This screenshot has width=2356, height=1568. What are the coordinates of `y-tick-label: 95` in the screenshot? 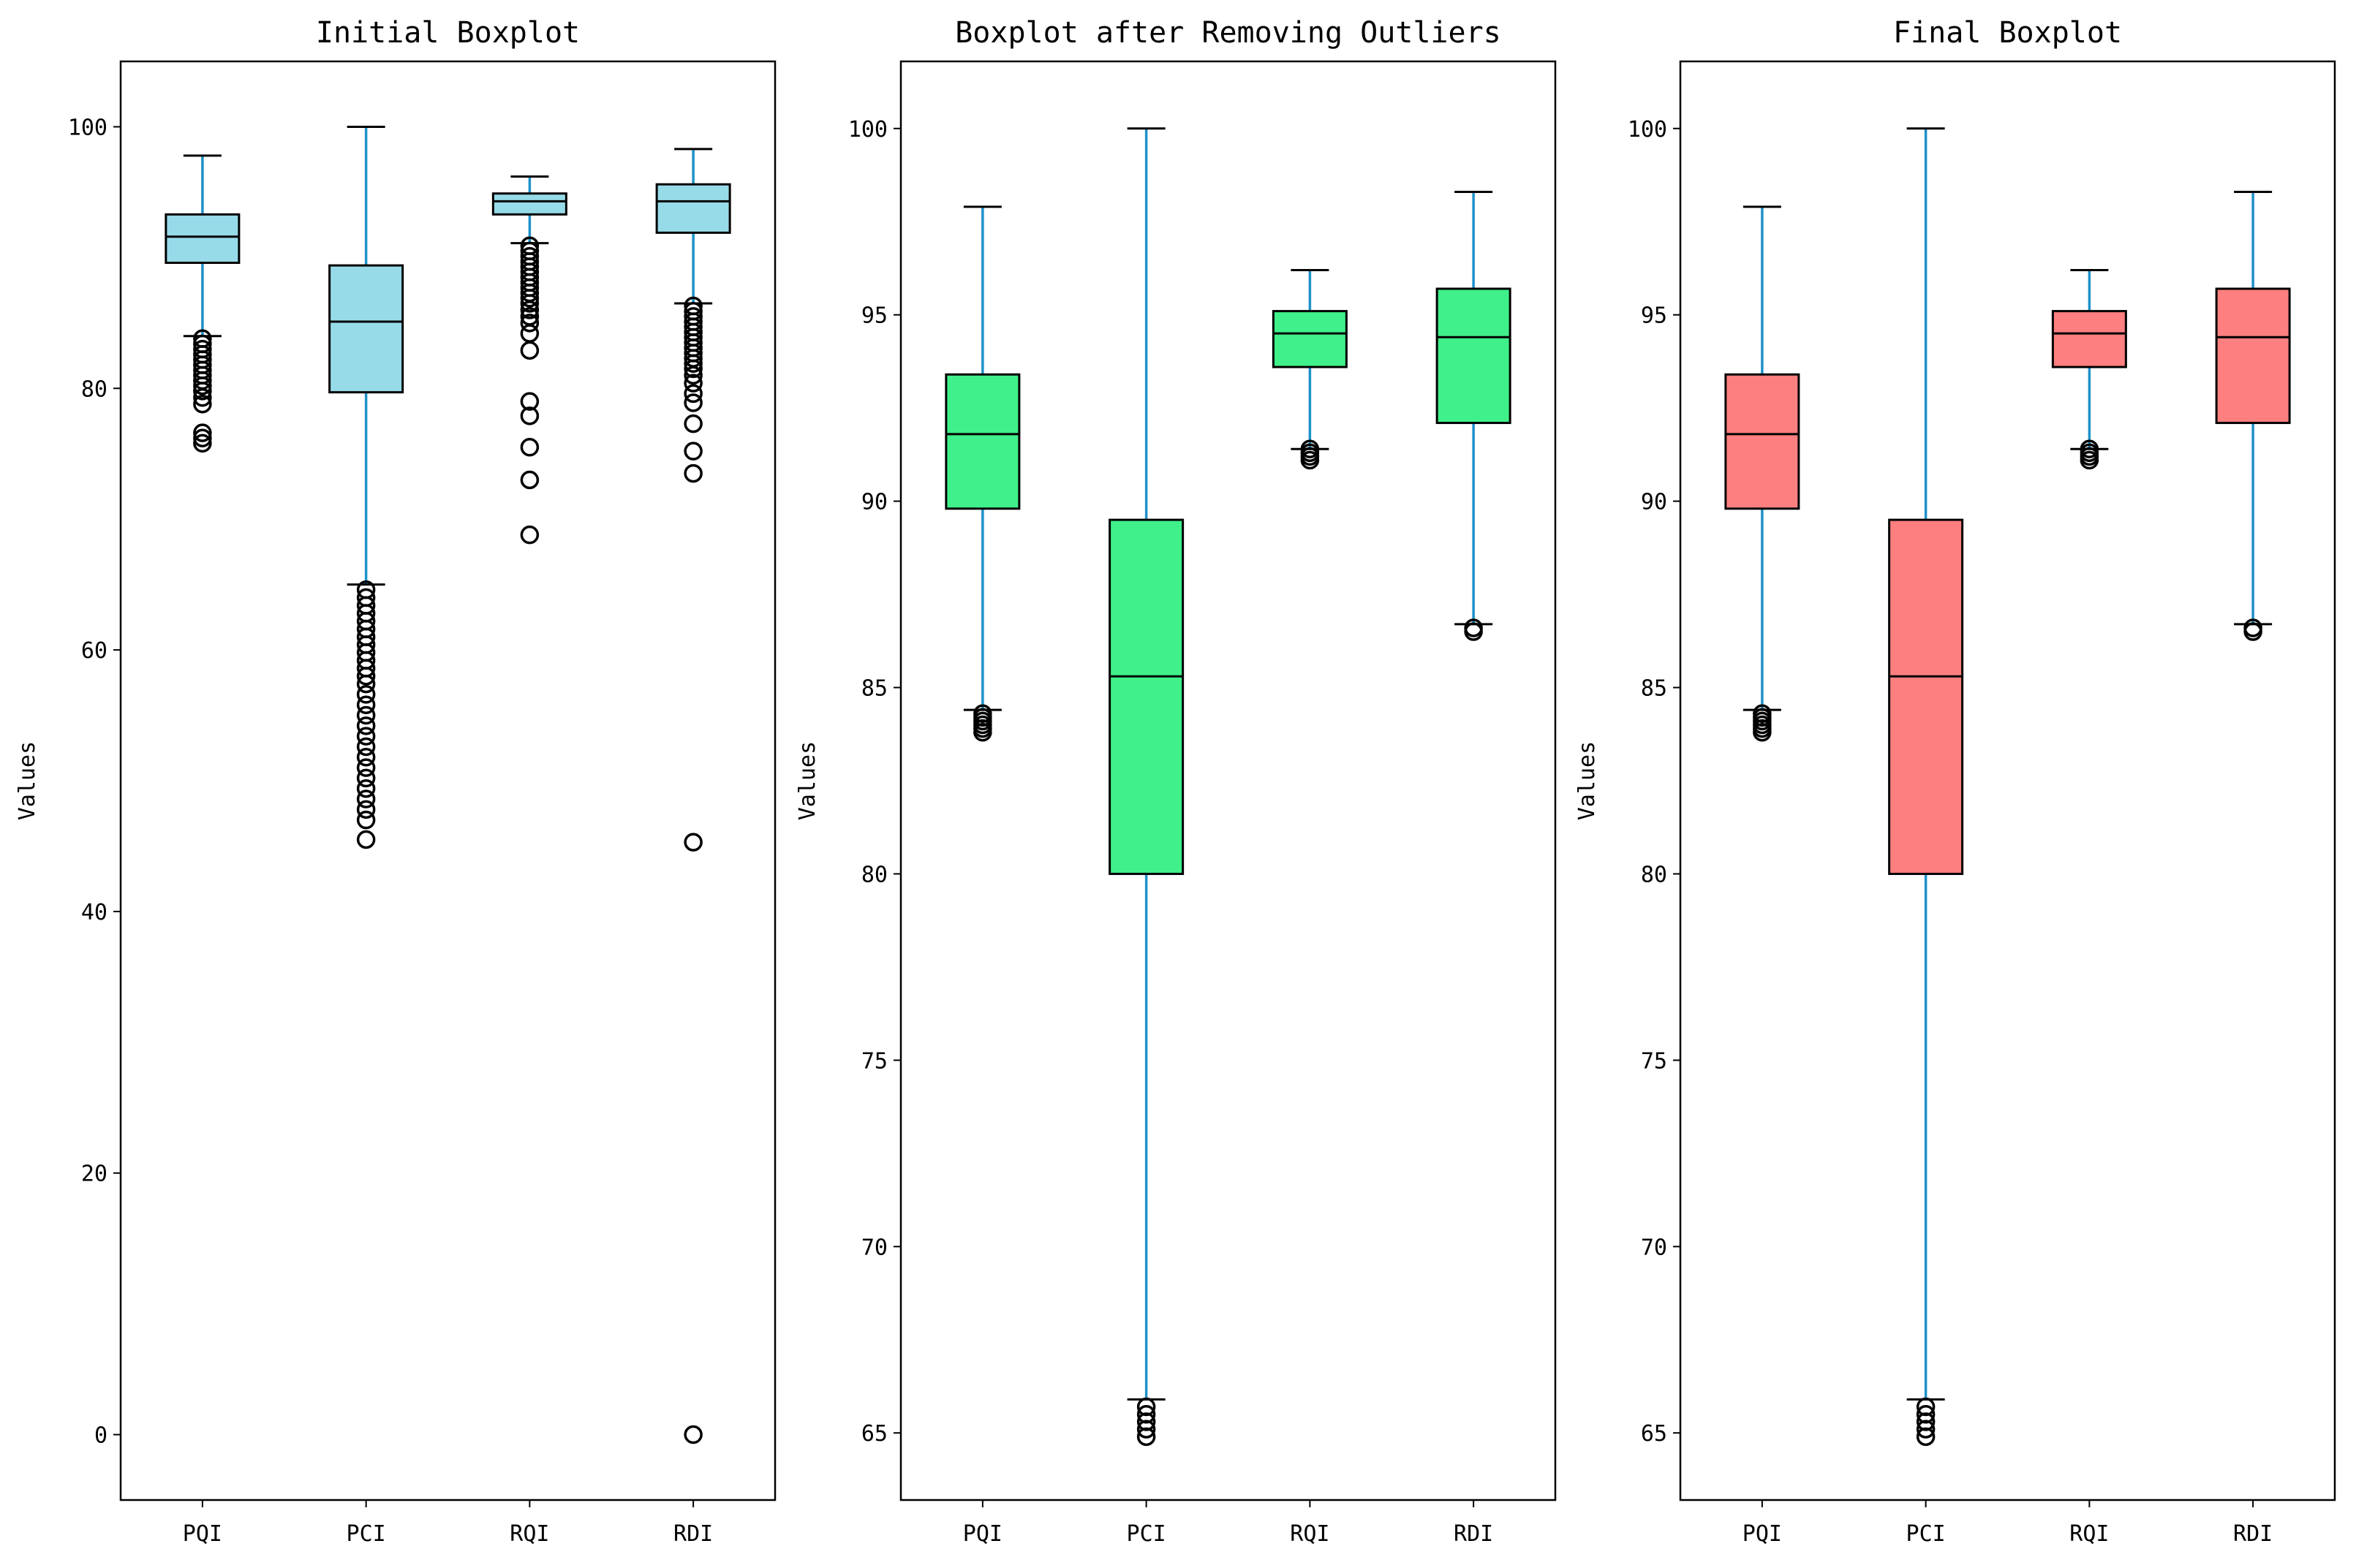 It's located at (1654, 316).